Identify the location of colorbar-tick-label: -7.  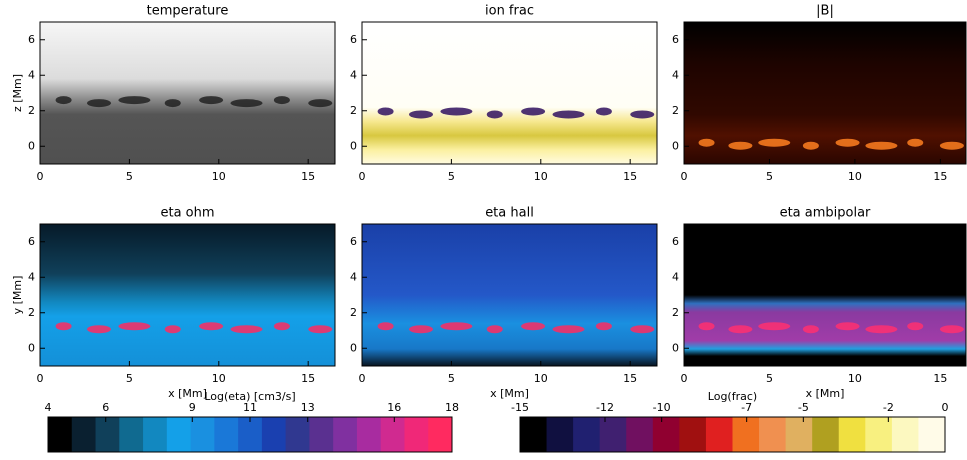
(746, 407).